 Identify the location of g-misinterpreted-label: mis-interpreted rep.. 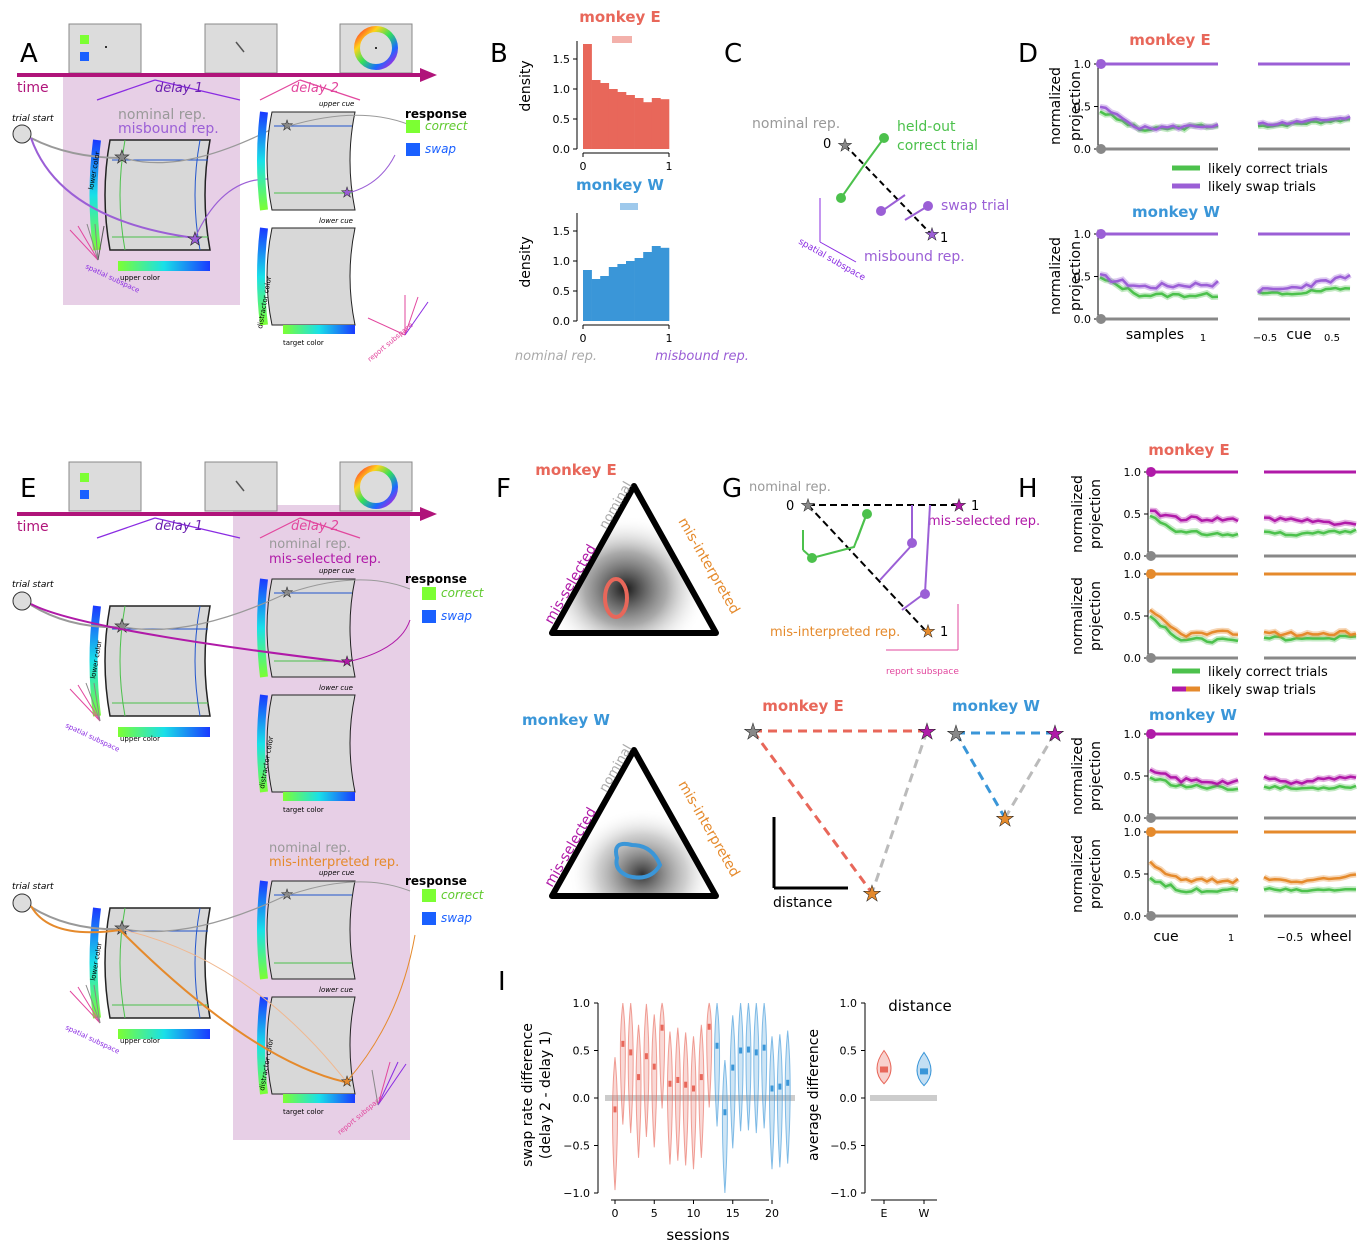
(835, 632).